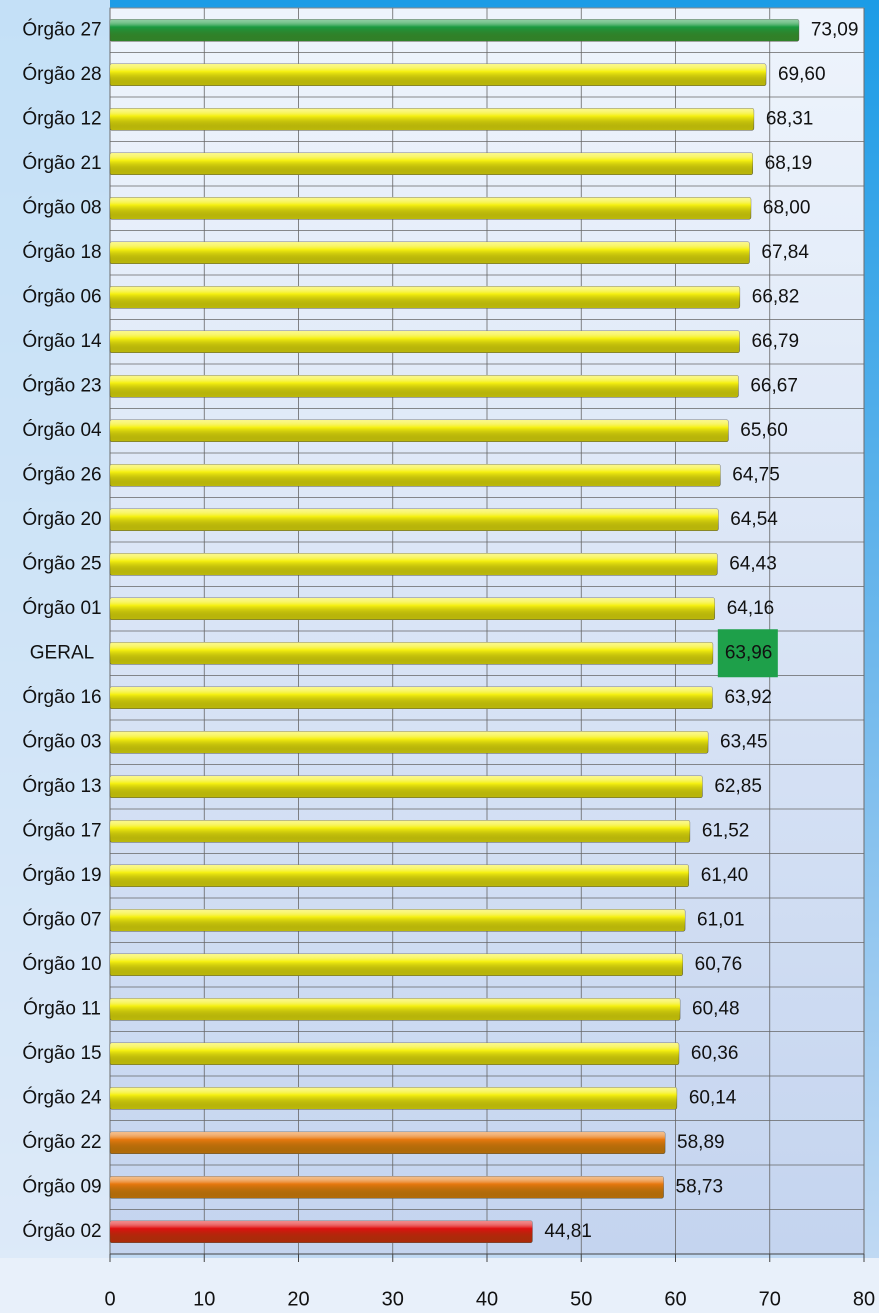  Describe the element at coordinates (61, 474) in the screenshot. I see `y-tick-label: Órgão 26` at that location.